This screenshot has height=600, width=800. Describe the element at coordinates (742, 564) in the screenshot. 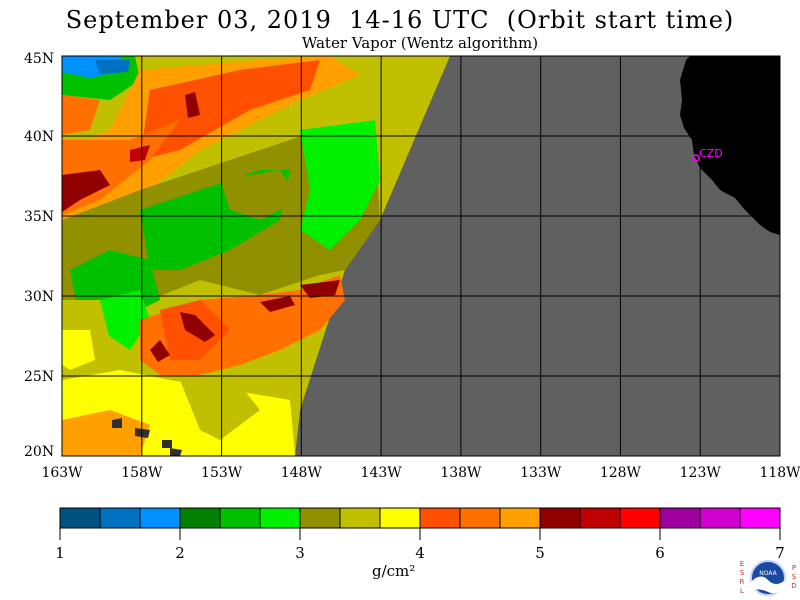

I see `logo-left-letter: E` at that location.